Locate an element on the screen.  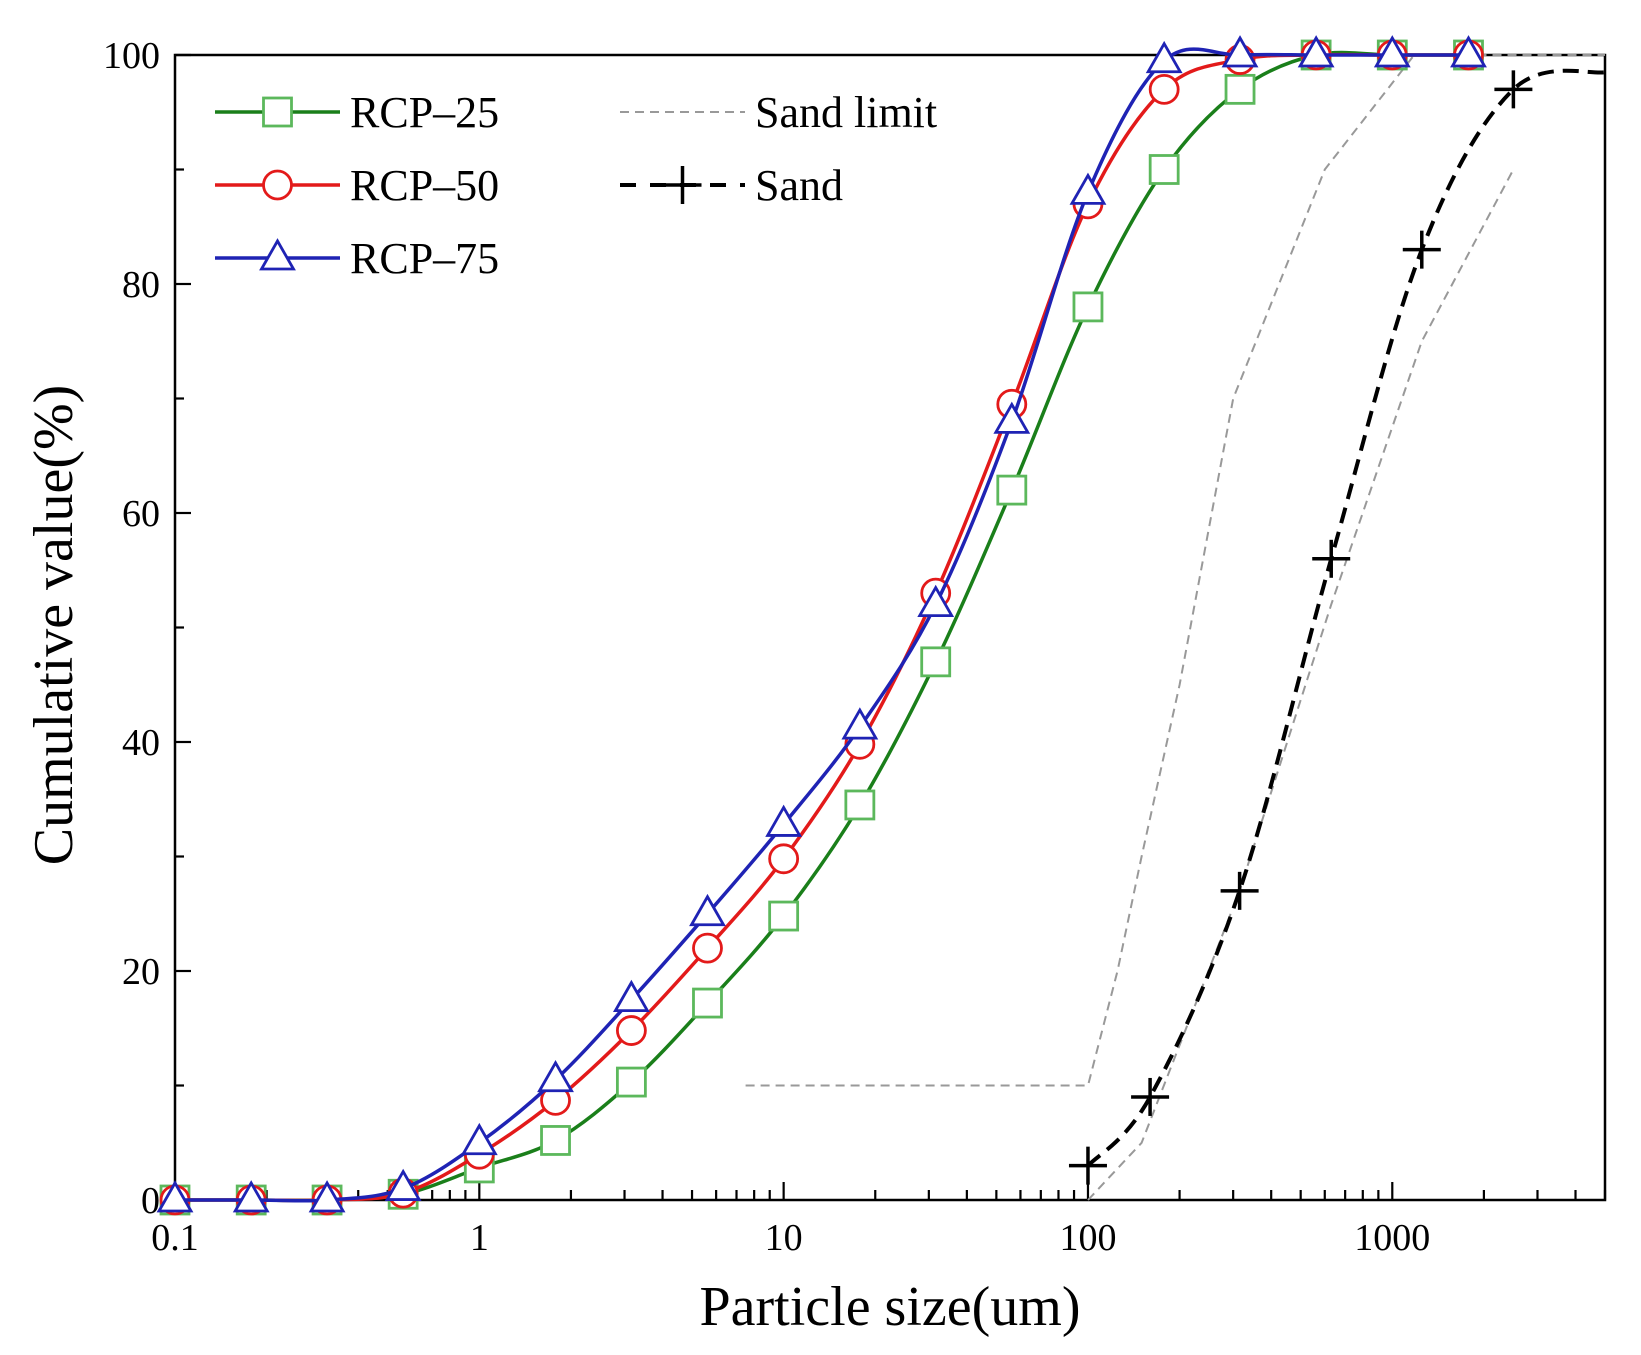
y-tick-label: 0 is located at coordinates (150, 1201).